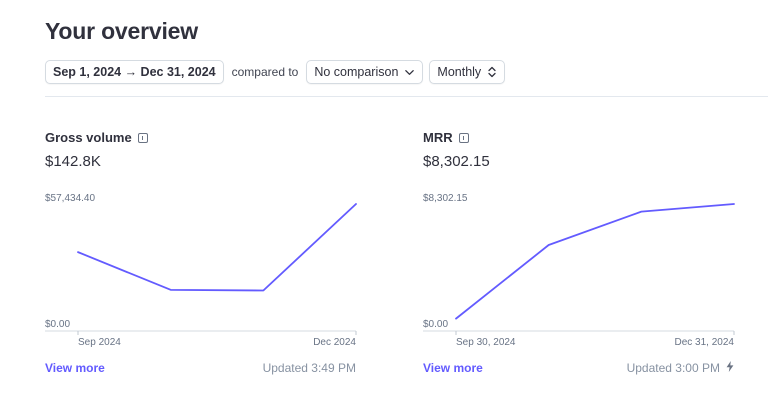 Image resolution: width=768 pixels, height=408 pixels. What do you see at coordinates (88, 137) in the screenshot?
I see `metric-title: Gross volume` at bounding box center [88, 137].